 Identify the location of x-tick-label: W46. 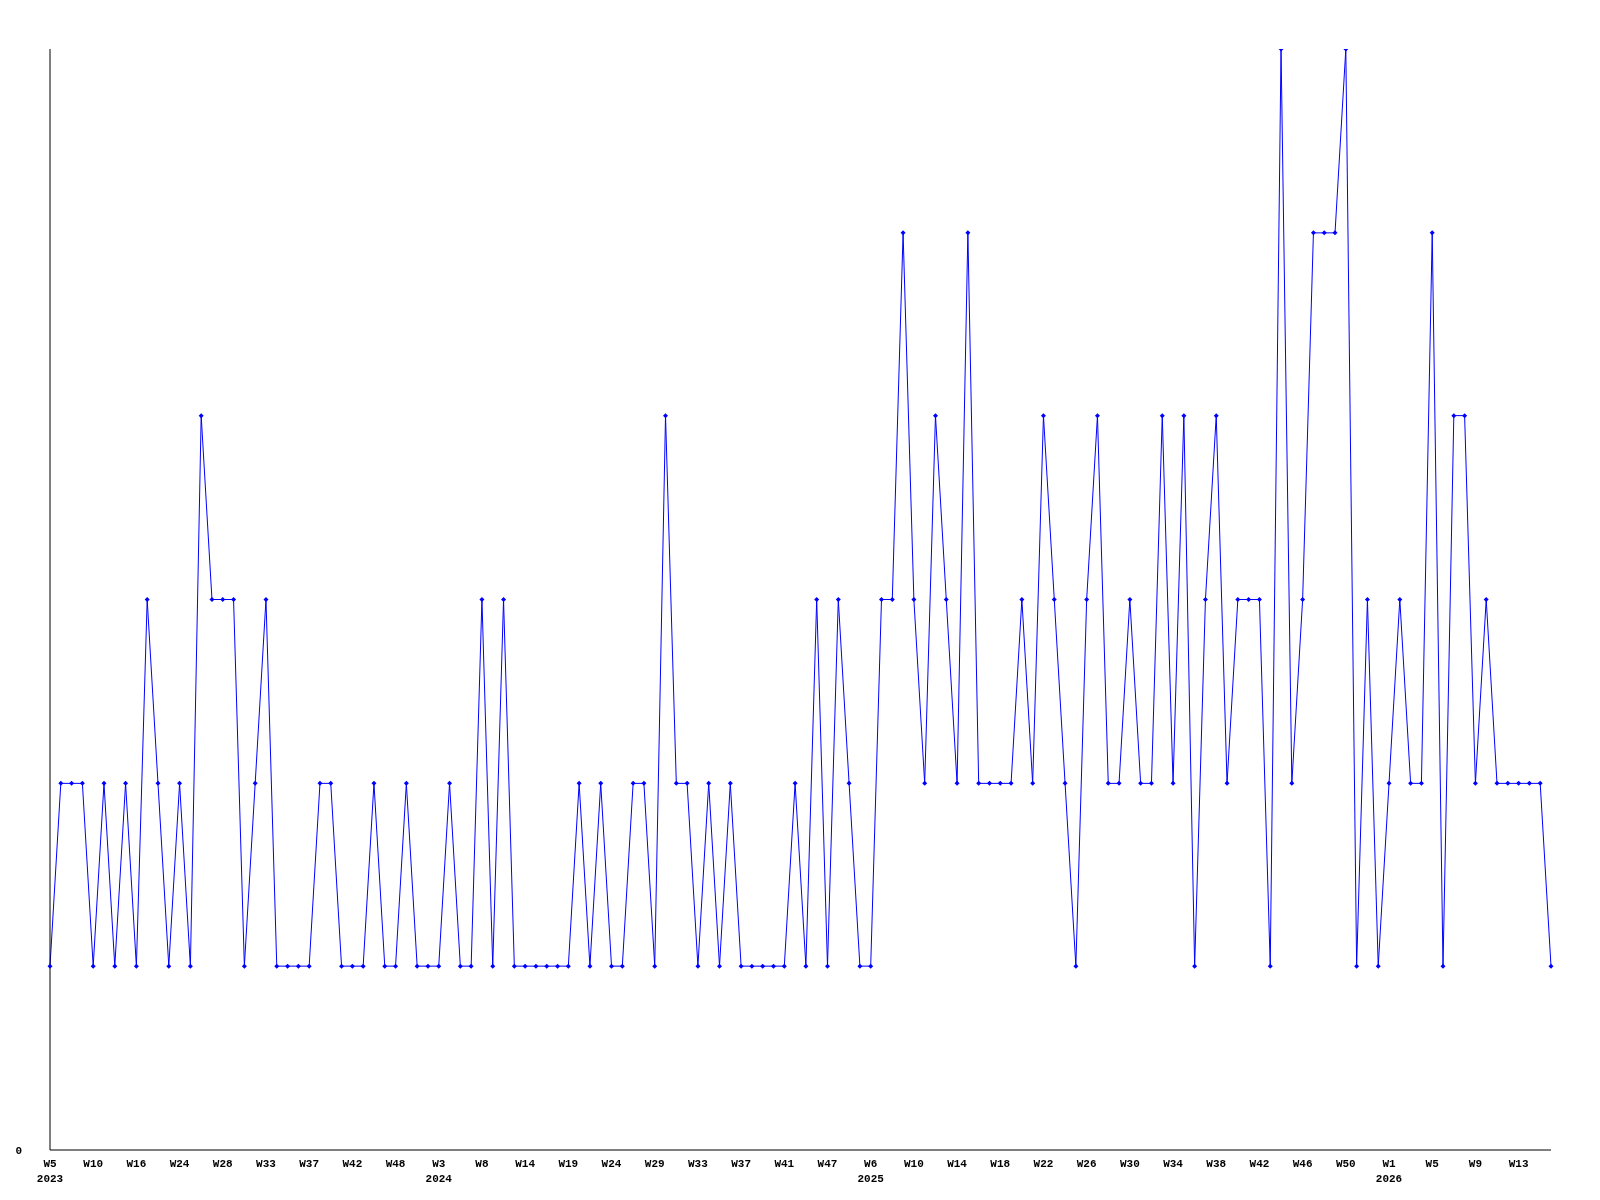
(1302, 1164).